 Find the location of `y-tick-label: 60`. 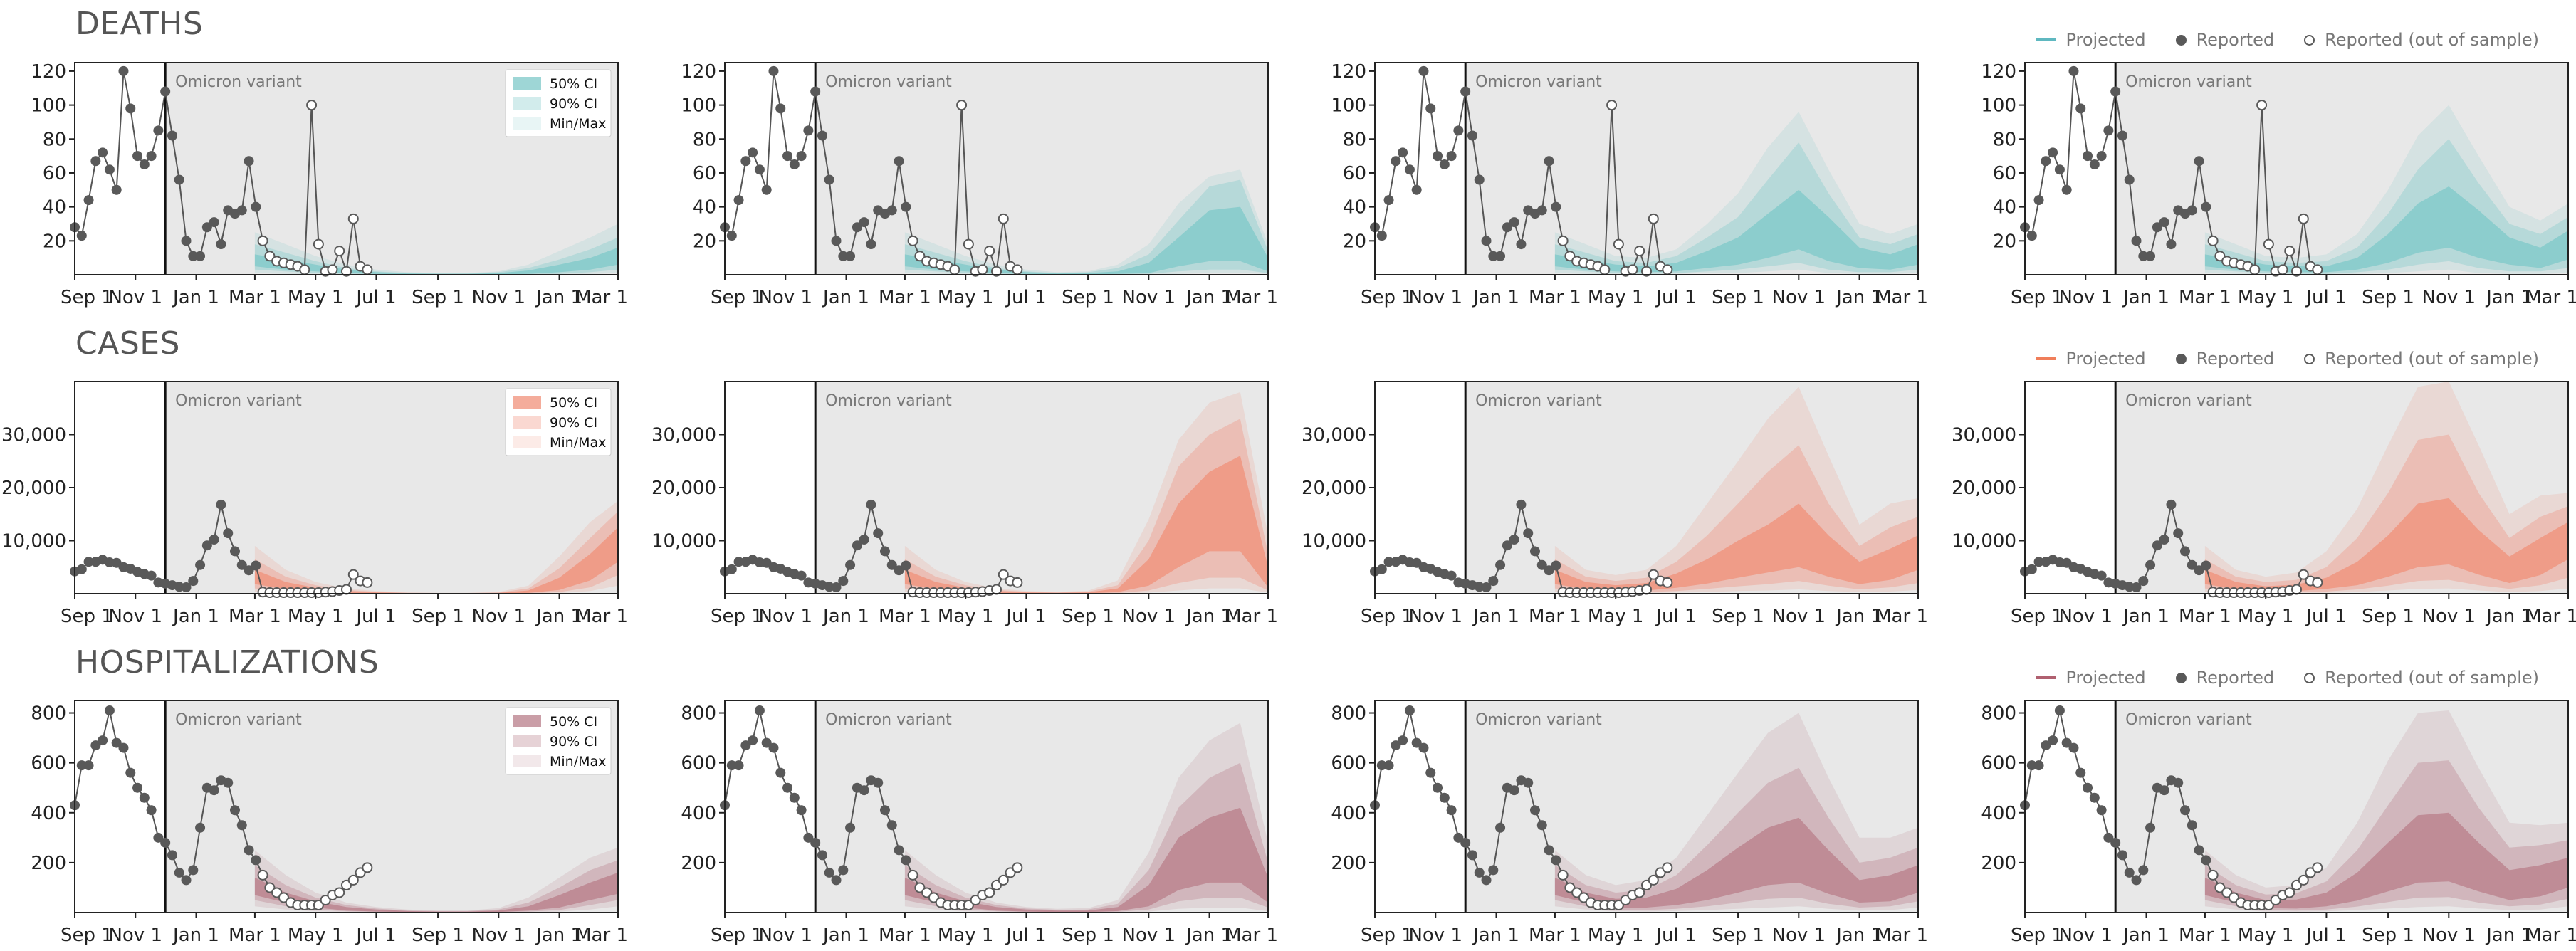

y-tick-label: 60 is located at coordinates (704, 173).